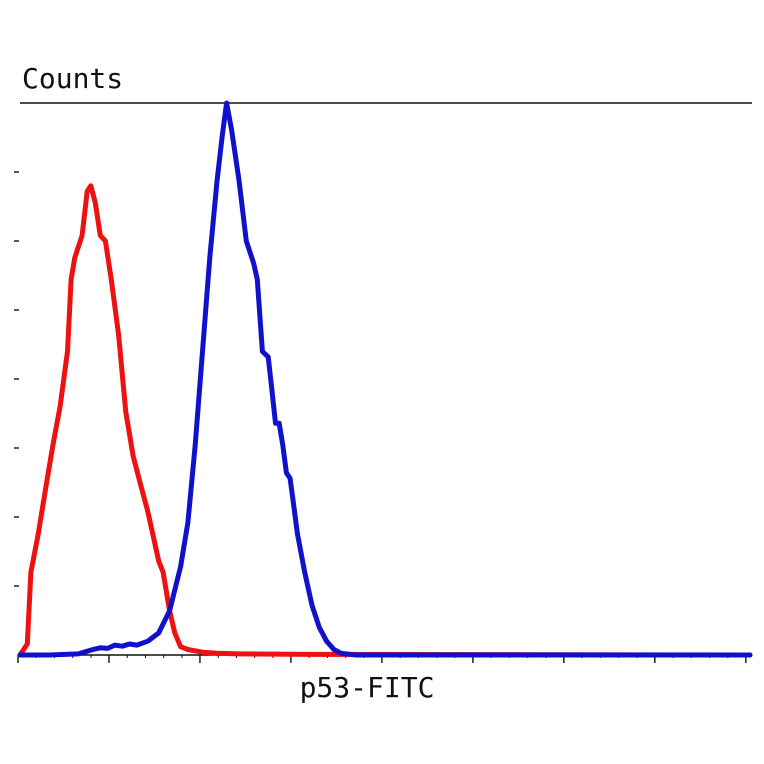 Image resolution: width=764 pixels, height=764 pixels. Describe the element at coordinates (367, 687) in the screenshot. I see `x-axis-label: p53-FITC` at that location.